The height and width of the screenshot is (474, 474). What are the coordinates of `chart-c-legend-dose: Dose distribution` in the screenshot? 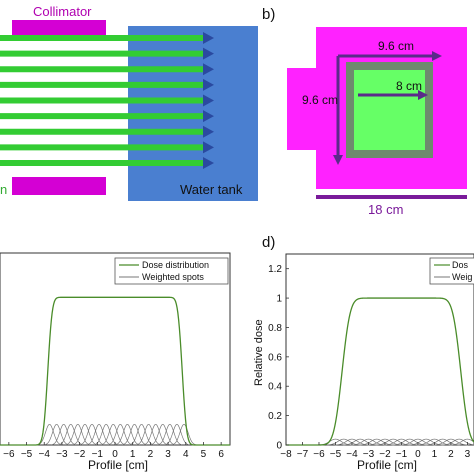 It's located at (175, 265).